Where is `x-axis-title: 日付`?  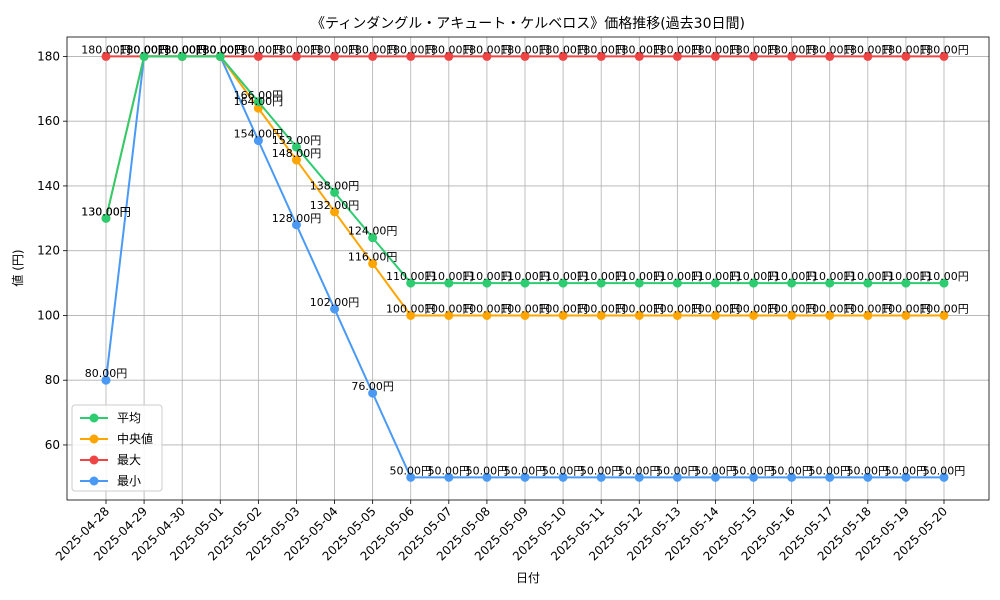 x-axis-title: 日付 is located at coordinates (528, 578).